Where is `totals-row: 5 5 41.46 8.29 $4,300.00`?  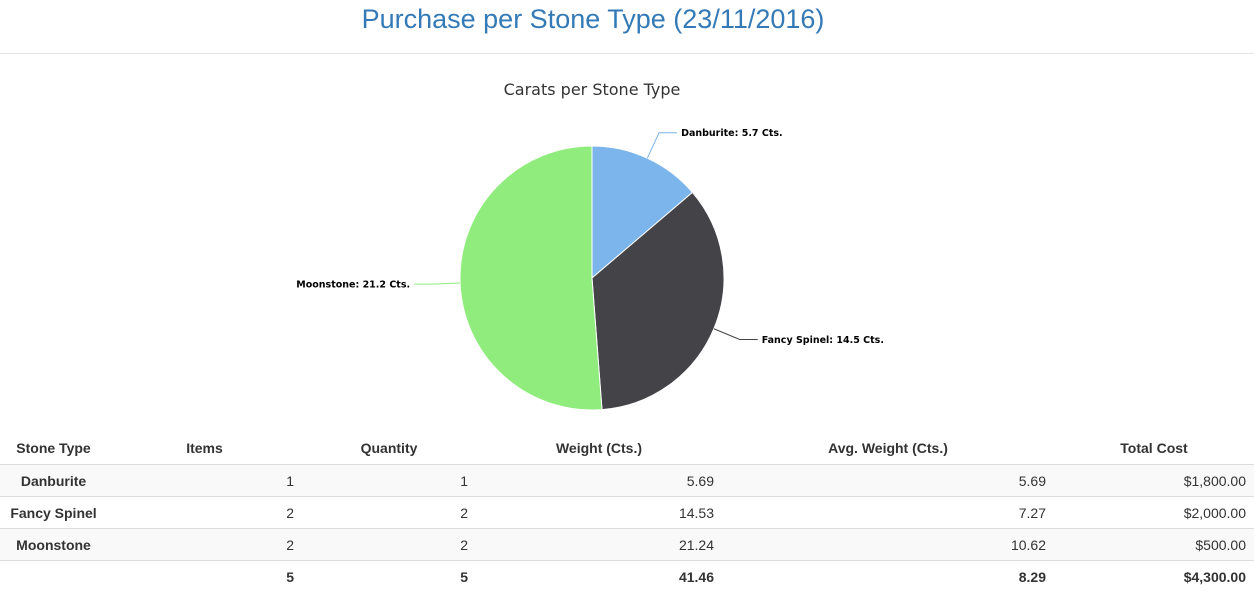 totals-row: 5 5 41.46 8.29 $4,300.00 is located at coordinates (627, 576).